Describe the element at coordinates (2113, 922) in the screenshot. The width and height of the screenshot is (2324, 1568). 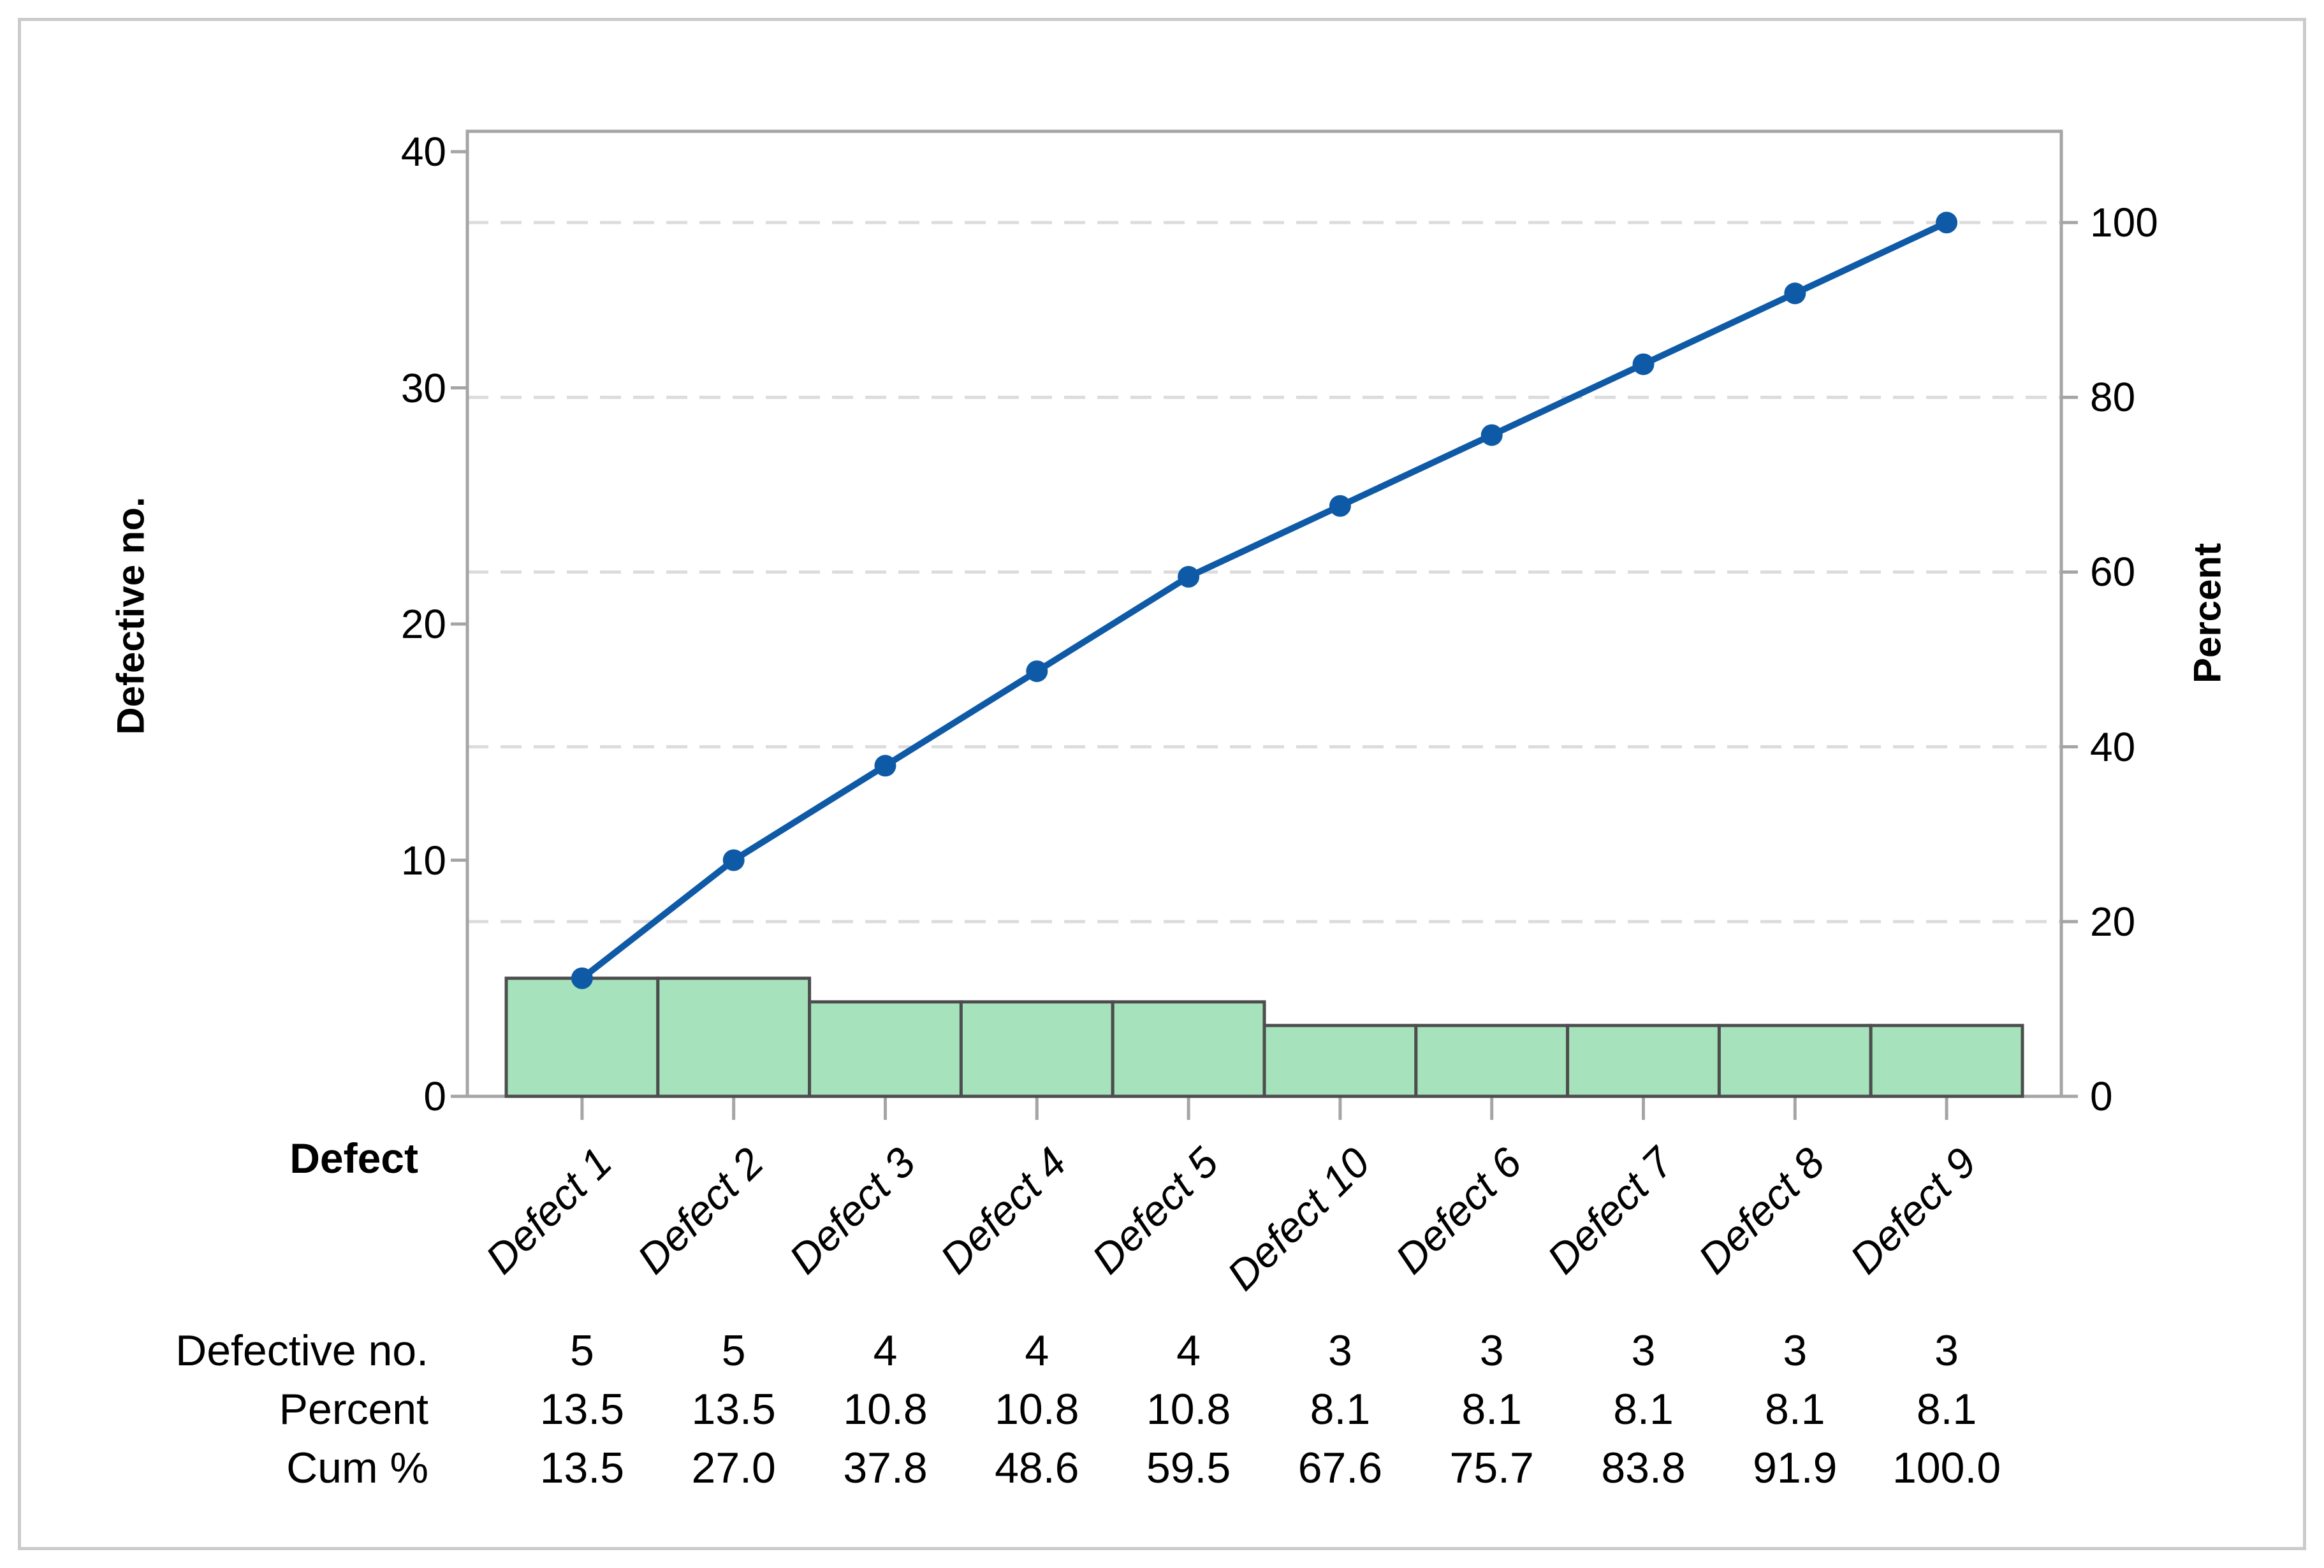
I see `right-axis-tick-label: 20` at that location.